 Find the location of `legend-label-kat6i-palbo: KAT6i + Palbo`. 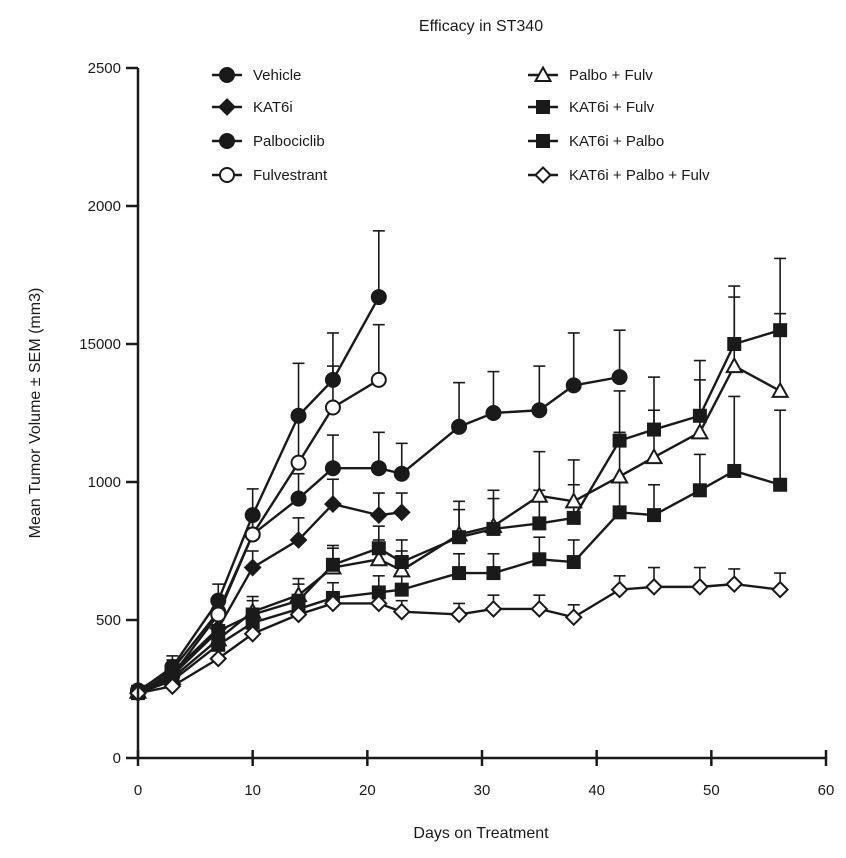

legend-label-kat6i-palbo: KAT6i + Palbo is located at coordinates (616, 141).